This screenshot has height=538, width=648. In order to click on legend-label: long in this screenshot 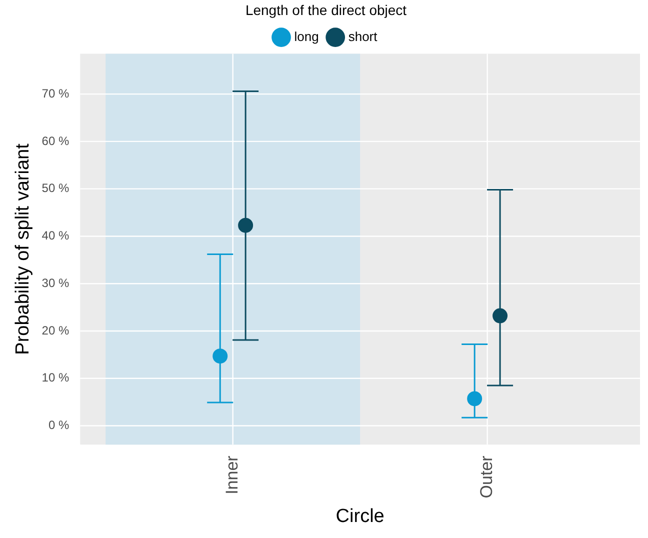, I will do `click(306, 36)`.